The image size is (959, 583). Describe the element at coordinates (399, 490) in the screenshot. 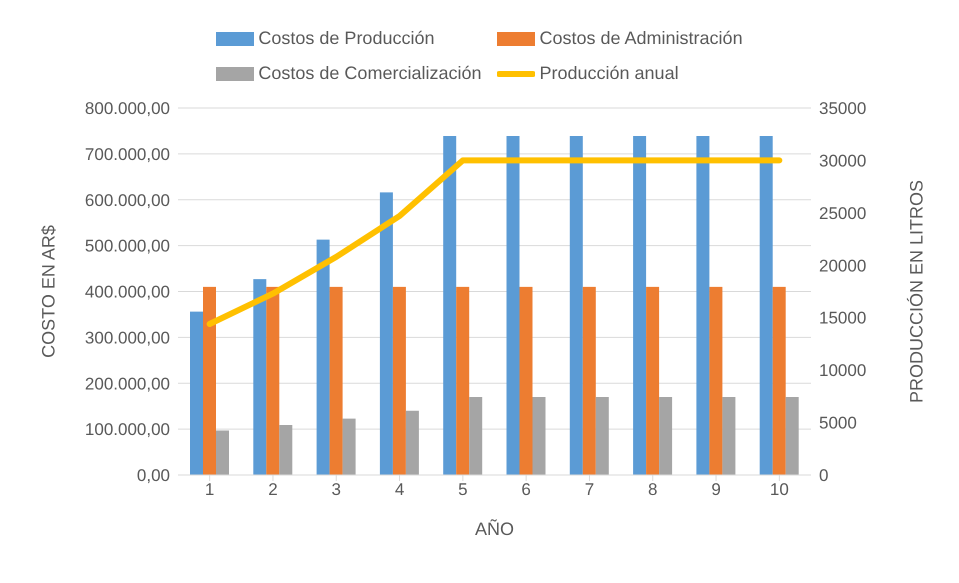

I see `x-tick-label: 4` at that location.